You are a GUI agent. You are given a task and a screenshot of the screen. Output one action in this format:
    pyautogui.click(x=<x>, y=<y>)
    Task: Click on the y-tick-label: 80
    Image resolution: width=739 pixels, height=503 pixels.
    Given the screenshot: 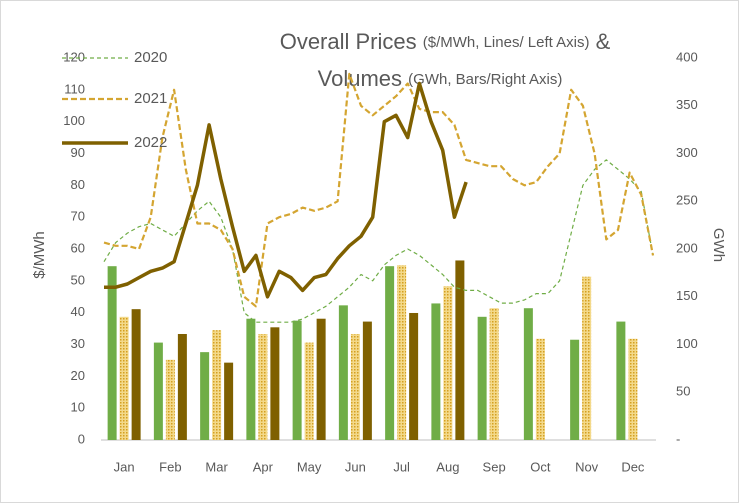 What is the action you would take?
    pyautogui.click(x=78, y=184)
    